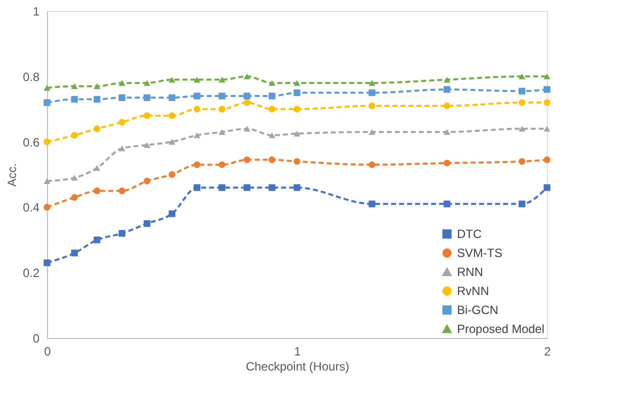 This screenshot has width=618, height=419. I want to click on x-axis-title: Checkpoint (Hours), so click(298, 367).